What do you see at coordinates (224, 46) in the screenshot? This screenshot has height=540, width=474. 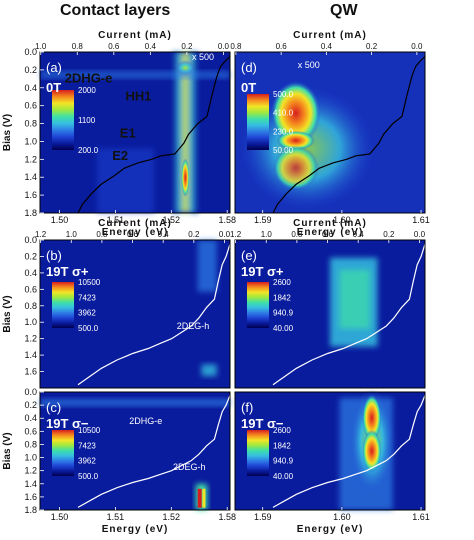 I see `top-tick-label-a: 0.0` at bounding box center [224, 46].